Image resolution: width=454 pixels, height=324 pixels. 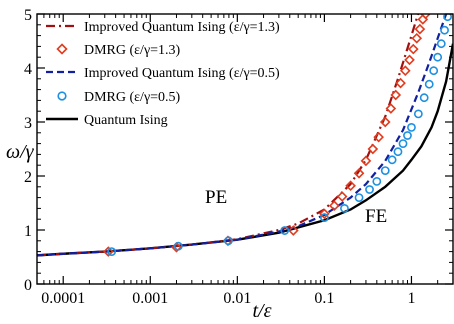 I want to click on legend-label-0: Improved Quantum Ising (ε/γ=1.3), so click(x=182, y=27).